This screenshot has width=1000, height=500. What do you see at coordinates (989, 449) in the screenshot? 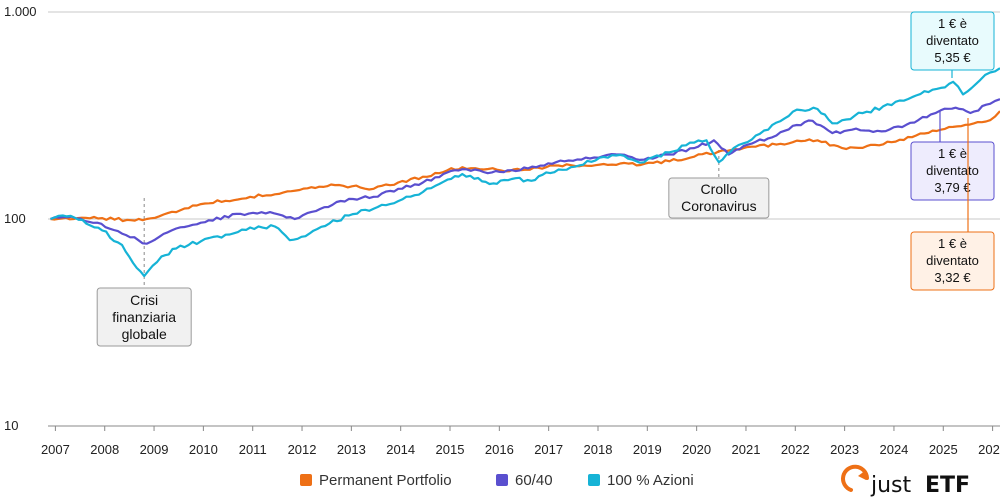
I see `x-tick-label: 2026` at bounding box center [989, 449].